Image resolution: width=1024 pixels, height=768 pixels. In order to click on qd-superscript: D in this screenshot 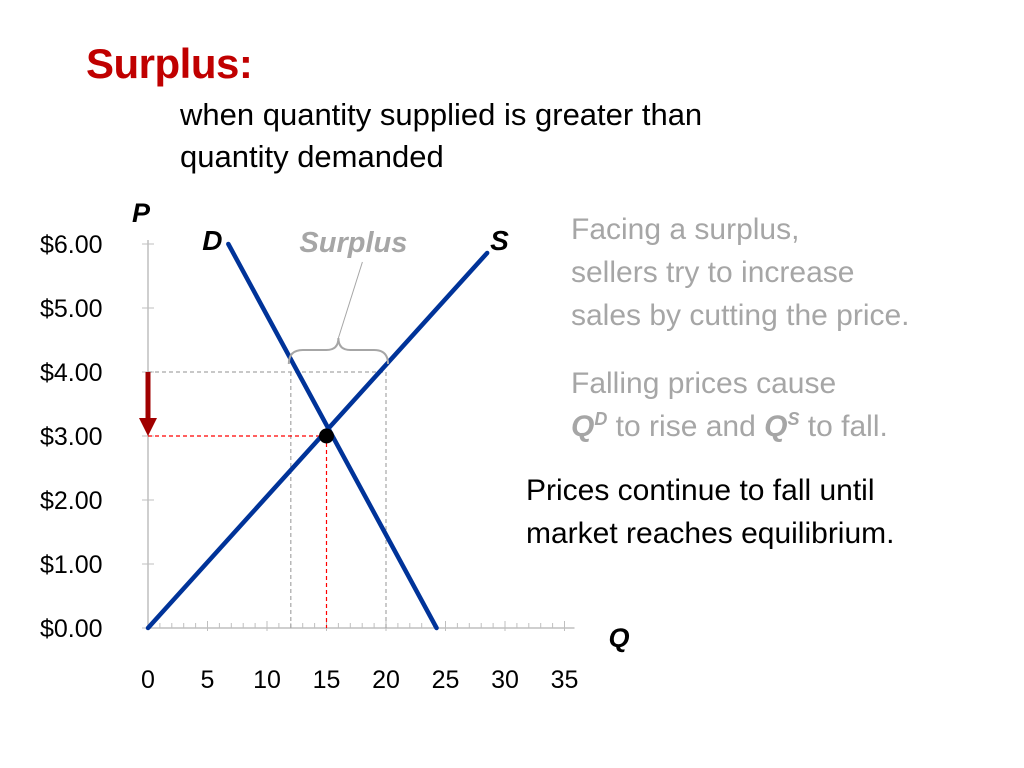, I will do `click(601, 419)`.